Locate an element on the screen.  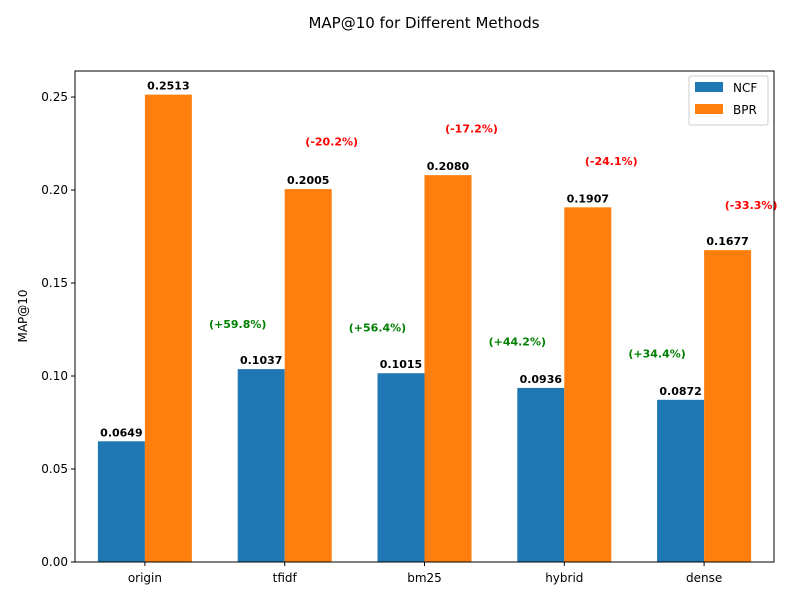
change-annotation: (+44.2%) is located at coordinates (517, 342).